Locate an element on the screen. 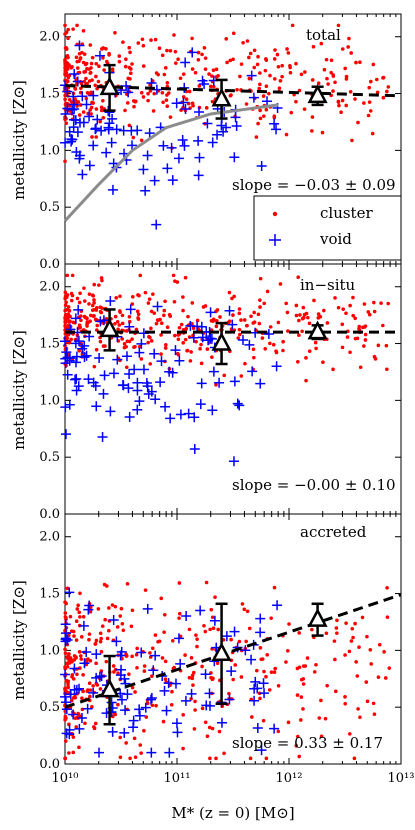 This screenshot has width=415, height=830. binned-marker is located at coordinates (317, 617).